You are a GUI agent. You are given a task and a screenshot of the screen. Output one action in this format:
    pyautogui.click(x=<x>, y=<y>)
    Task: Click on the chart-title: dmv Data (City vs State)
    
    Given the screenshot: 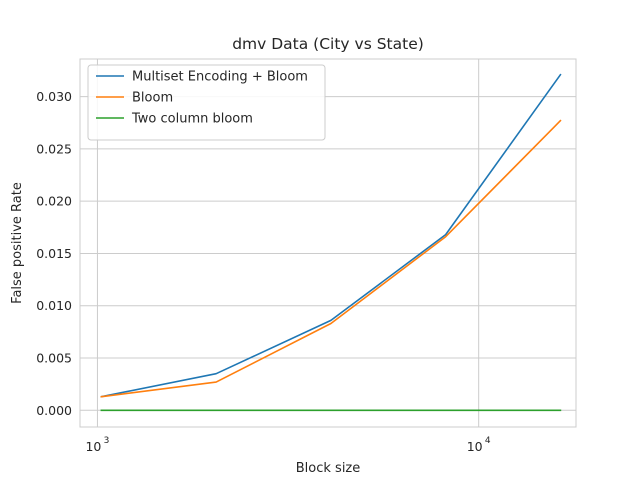 What is the action you would take?
    pyautogui.click(x=328, y=44)
    